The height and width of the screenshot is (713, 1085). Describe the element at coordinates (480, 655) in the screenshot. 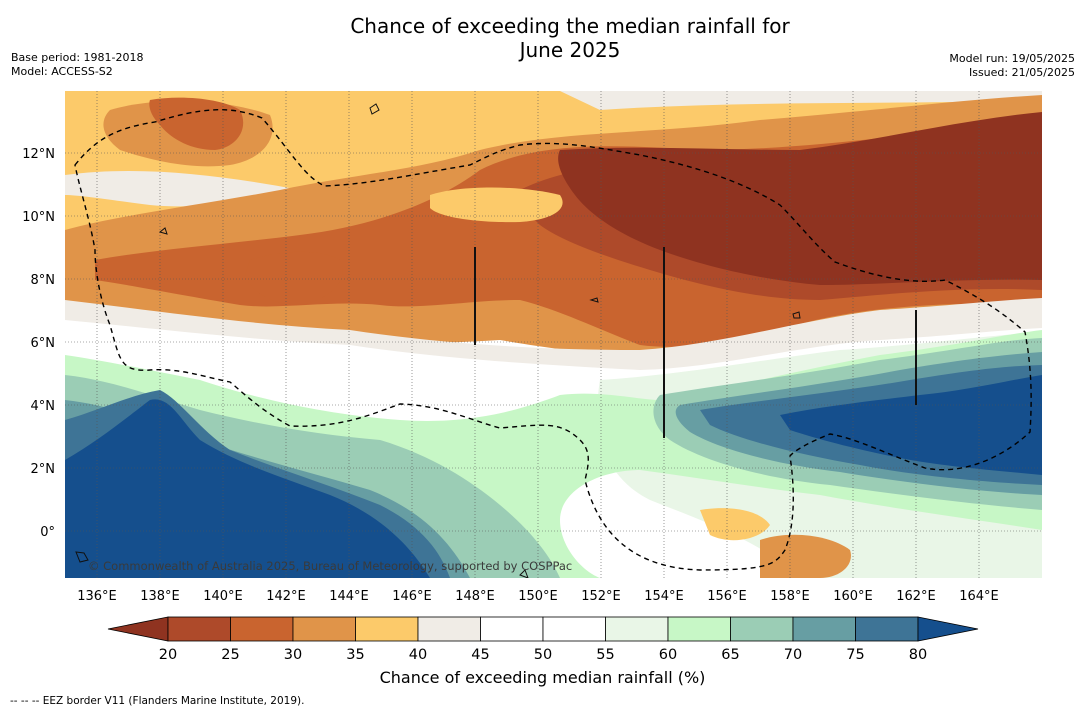

I see `colorbar-tick-label: 45` at that location.